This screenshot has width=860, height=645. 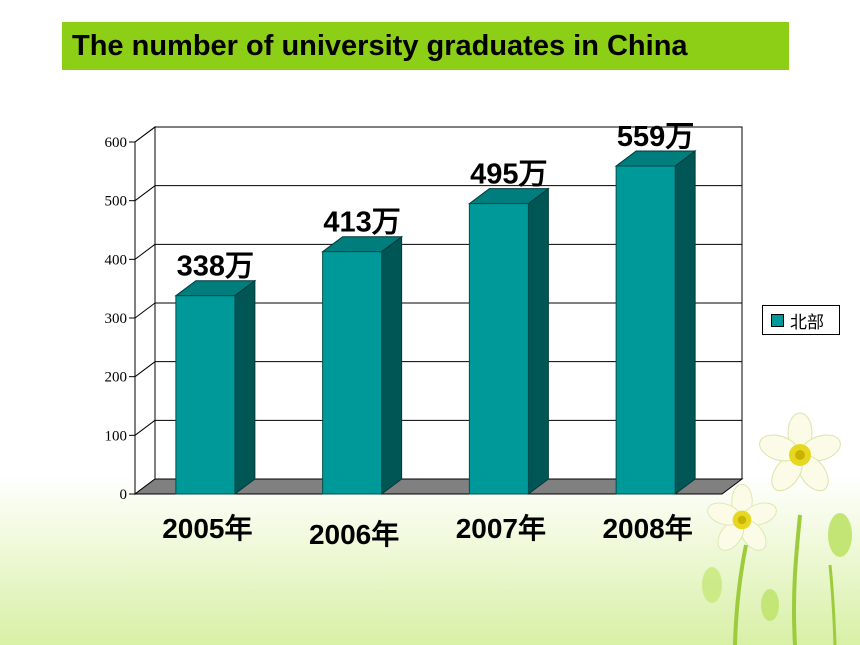 What do you see at coordinates (116, 319) in the screenshot?
I see `y-tick-label: 300` at bounding box center [116, 319].